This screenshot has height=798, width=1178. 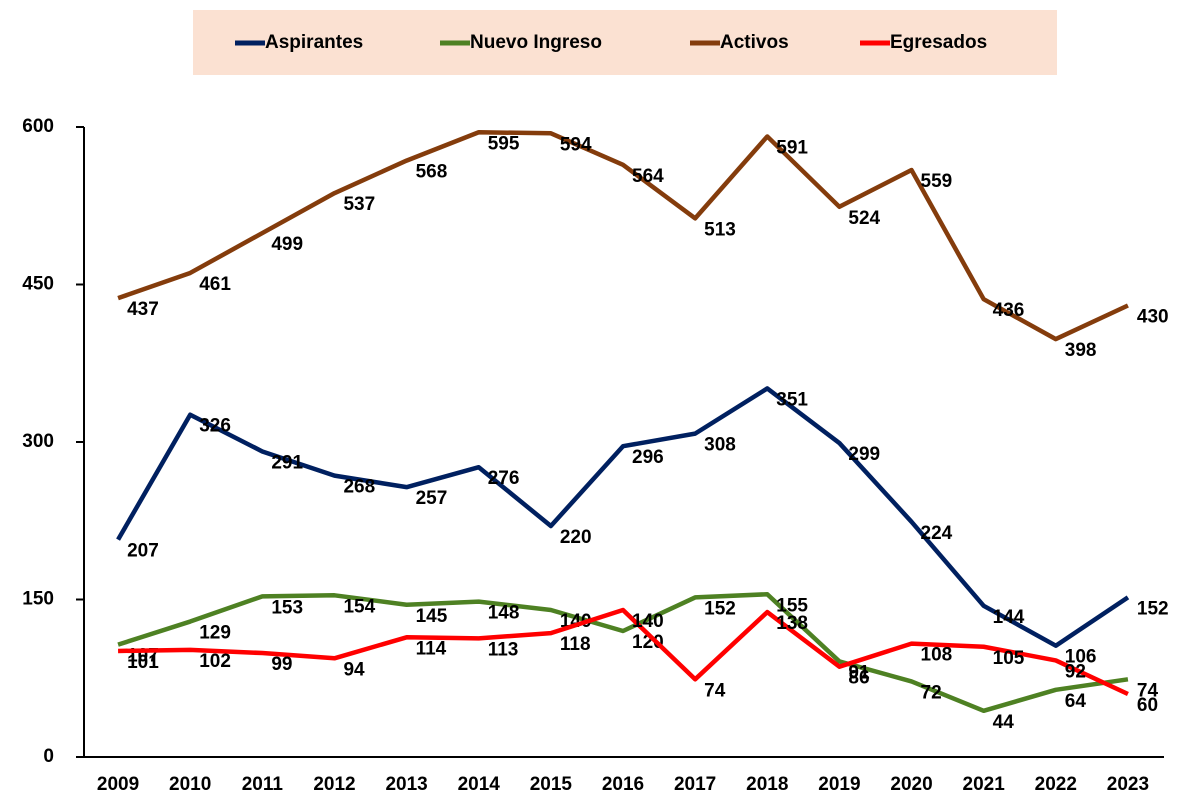 What do you see at coordinates (406, 784) in the screenshot?
I see `x-tick-label: 2013` at bounding box center [406, 784].